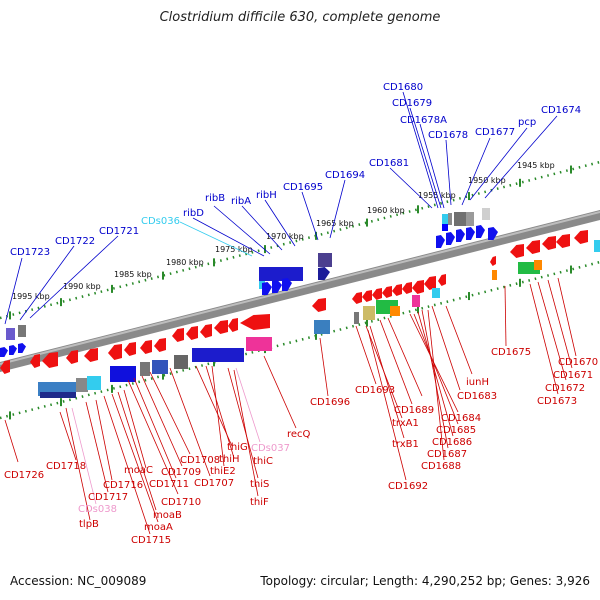  What do you see at coordinates (405, 423) in the screenshot?
I see `gene-label: trxA1` at bounding box center [405, 423].